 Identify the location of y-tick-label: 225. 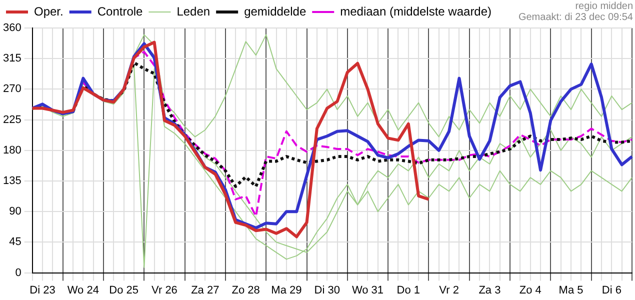
(12, 120).